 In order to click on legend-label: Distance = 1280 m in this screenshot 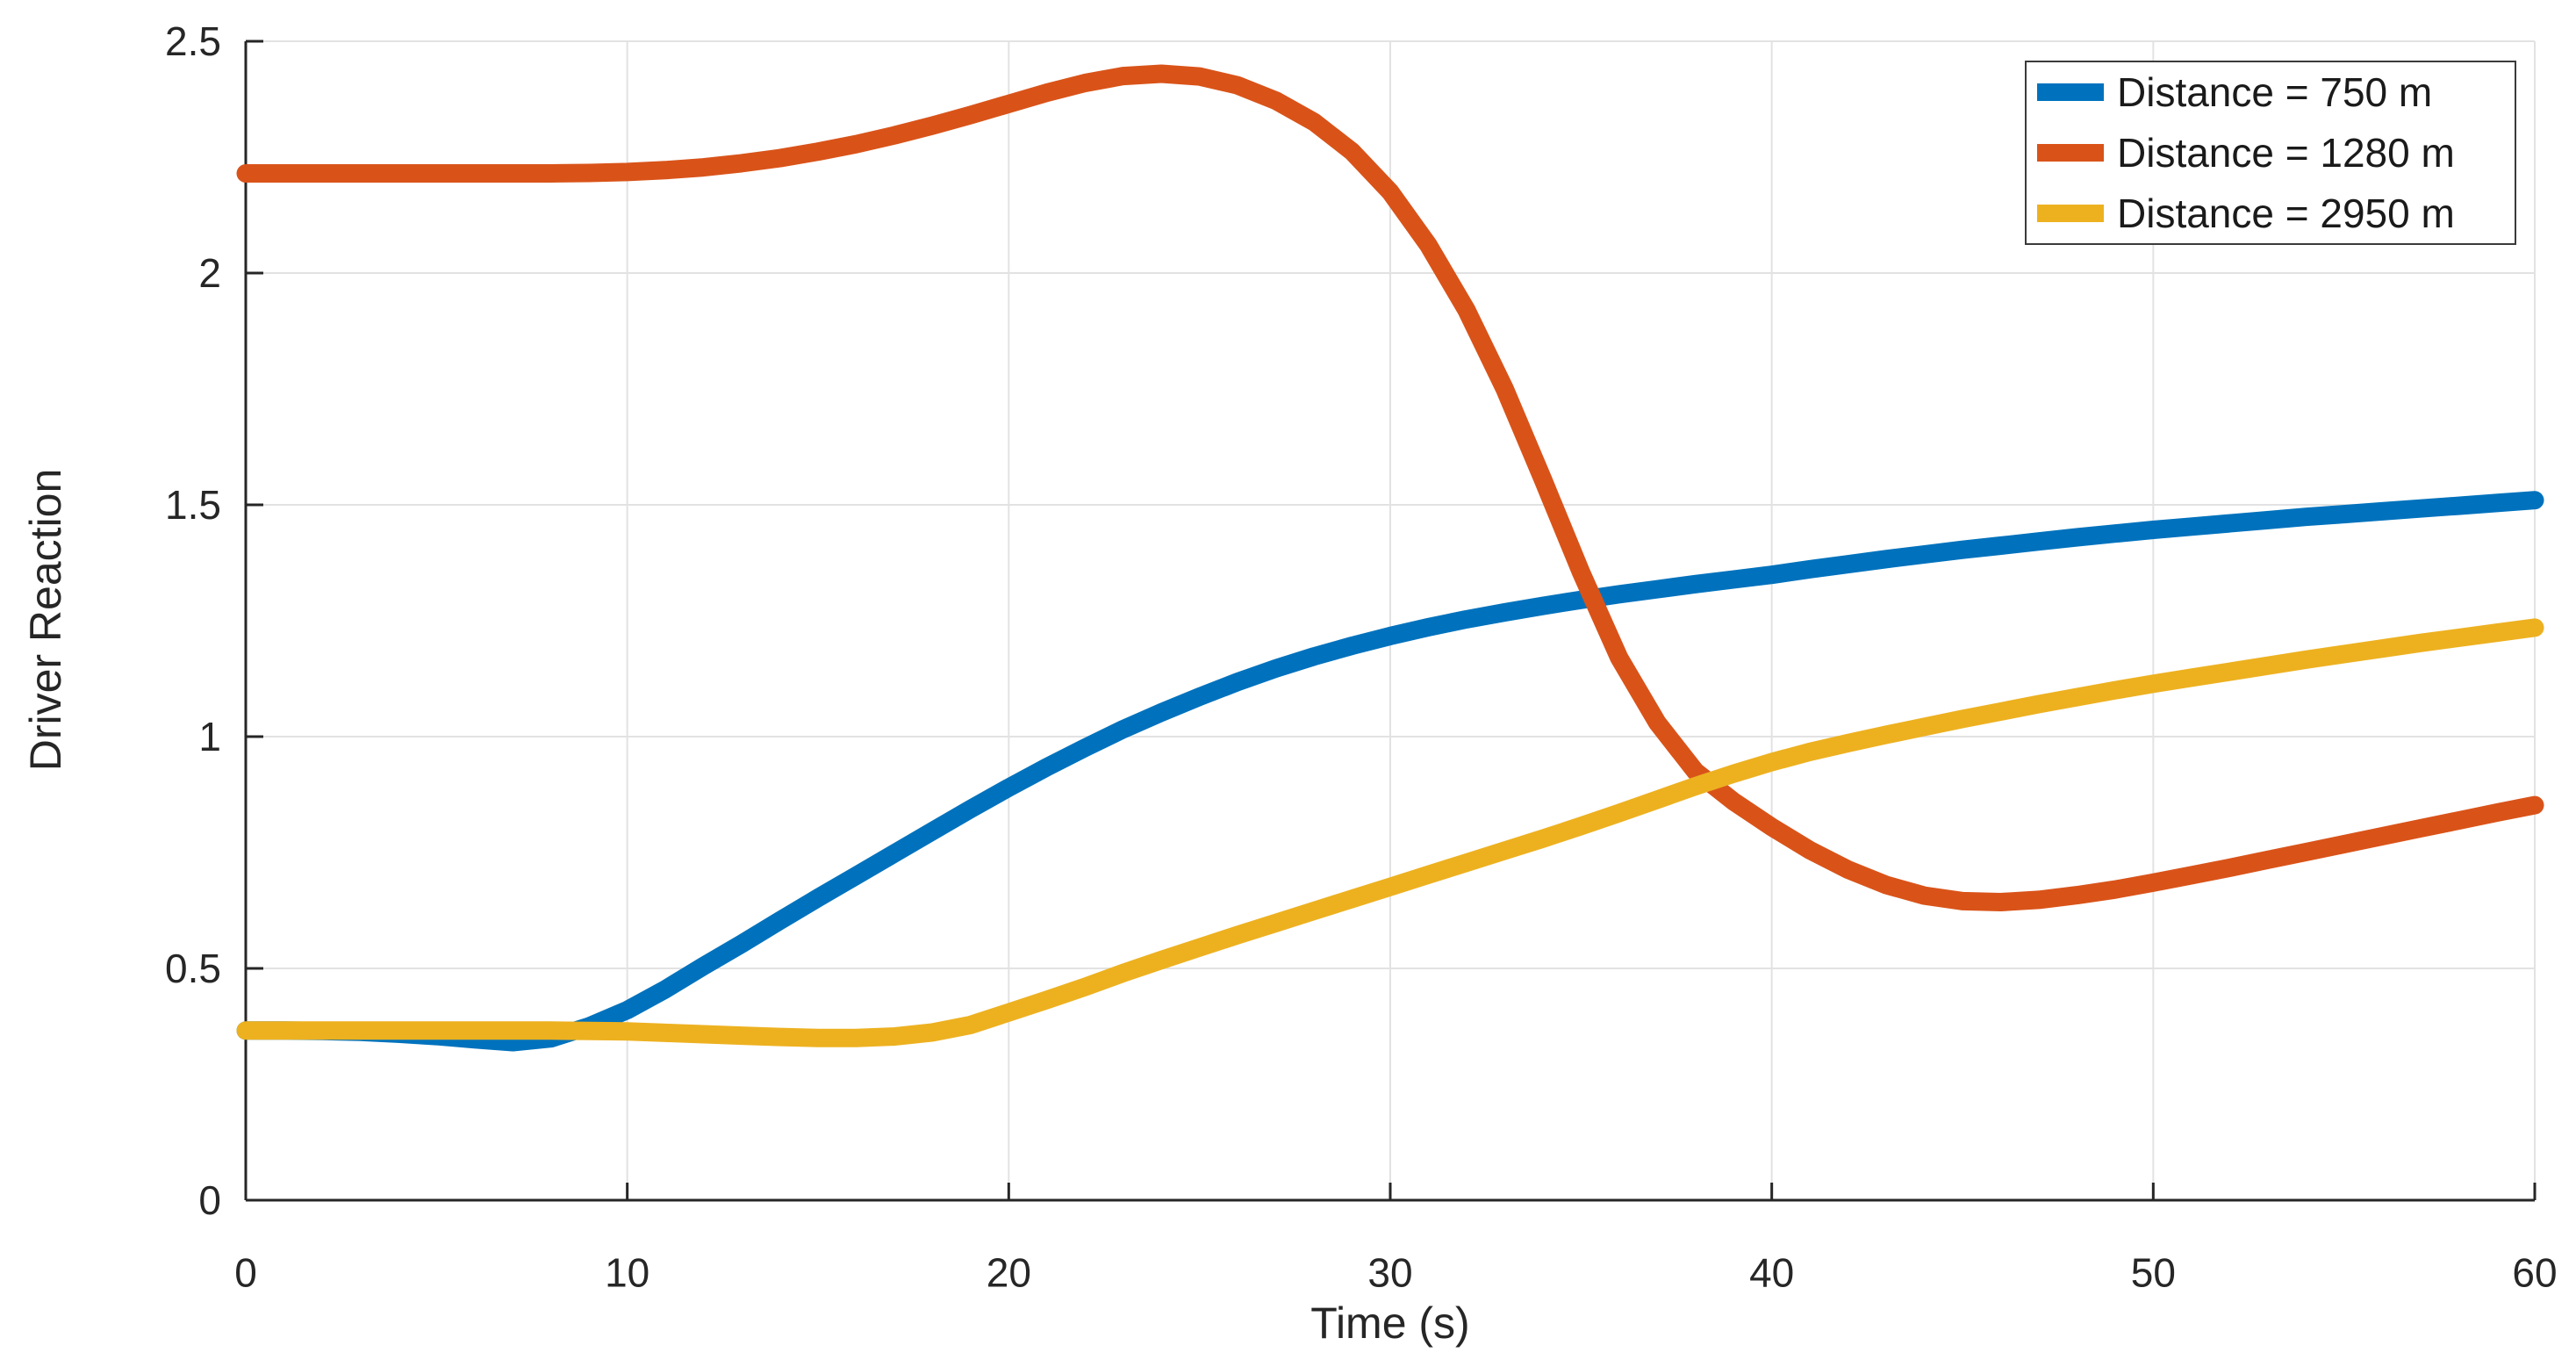, I will do `click(2286, 153)`.